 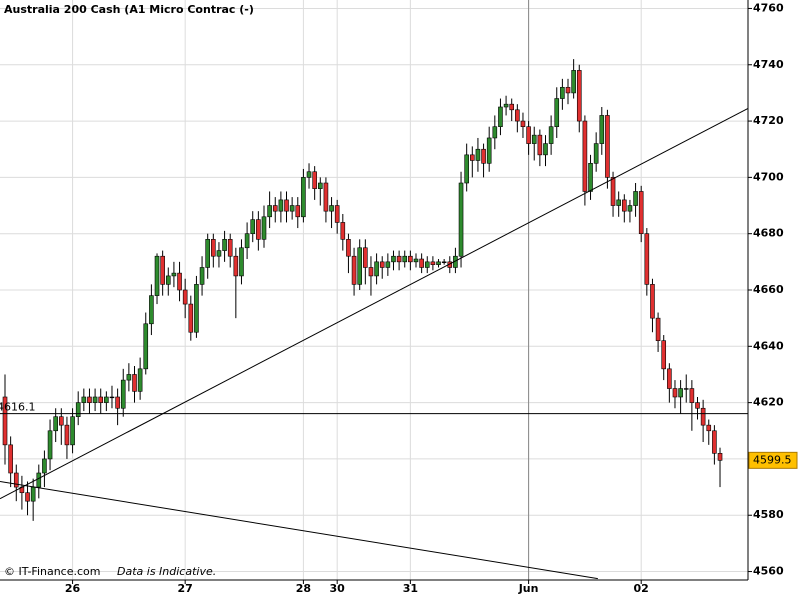 I want to click on price-marker-label: 4599.5, so click(x=772, y=459).